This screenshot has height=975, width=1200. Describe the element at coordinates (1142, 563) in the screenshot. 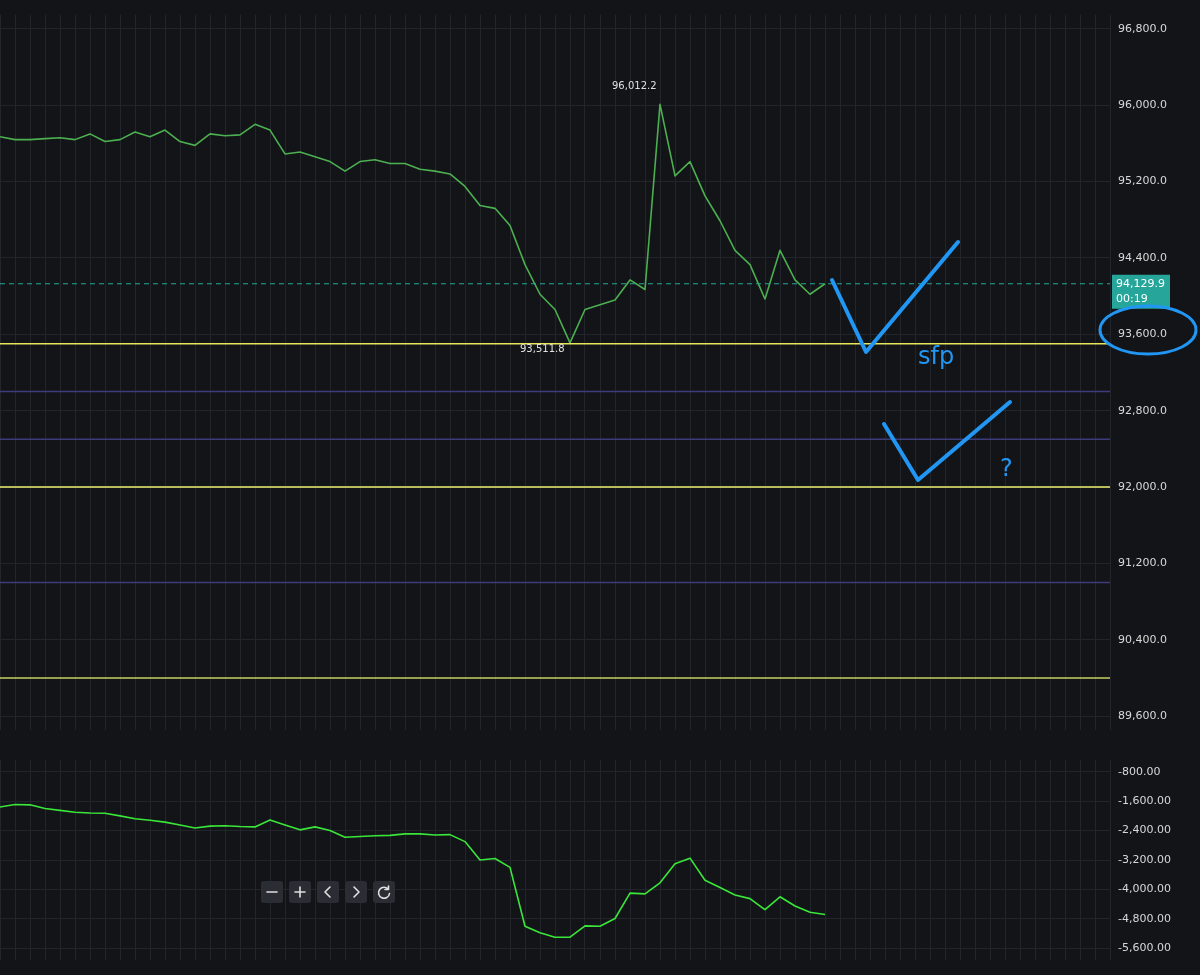

I see `y-tick-label: 91,200.0` at that location.